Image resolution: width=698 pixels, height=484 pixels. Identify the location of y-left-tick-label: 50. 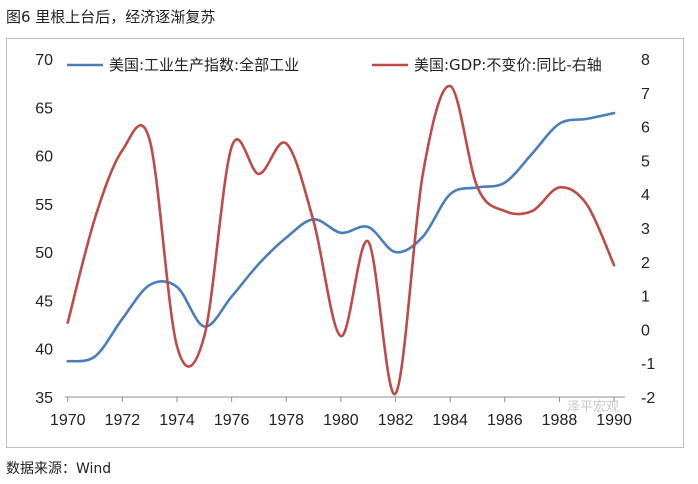
(44, 253).